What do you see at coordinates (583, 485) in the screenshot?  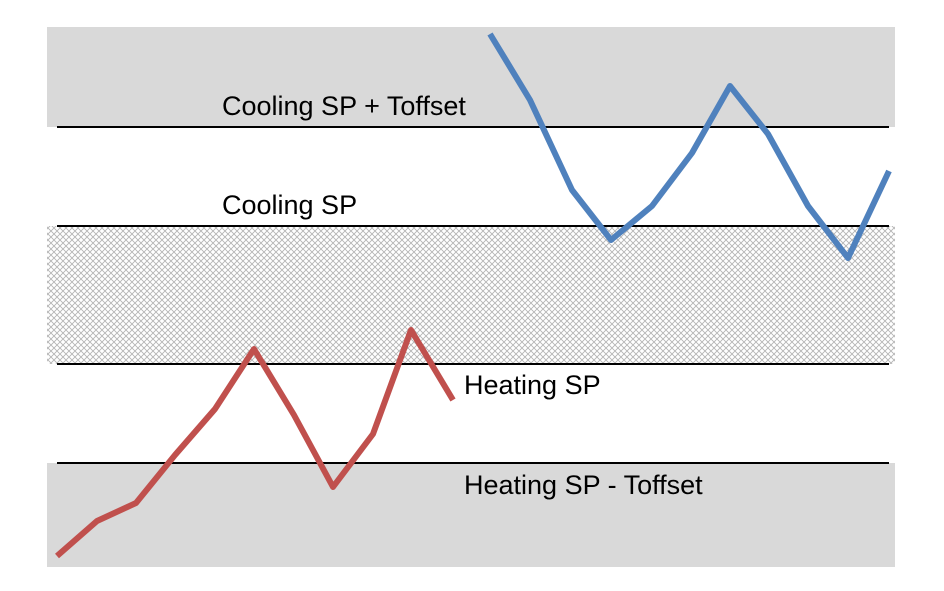 I see `heating-sp-minus-offset-label: Heating SP - Toffset` at bounding box center [583, 485].